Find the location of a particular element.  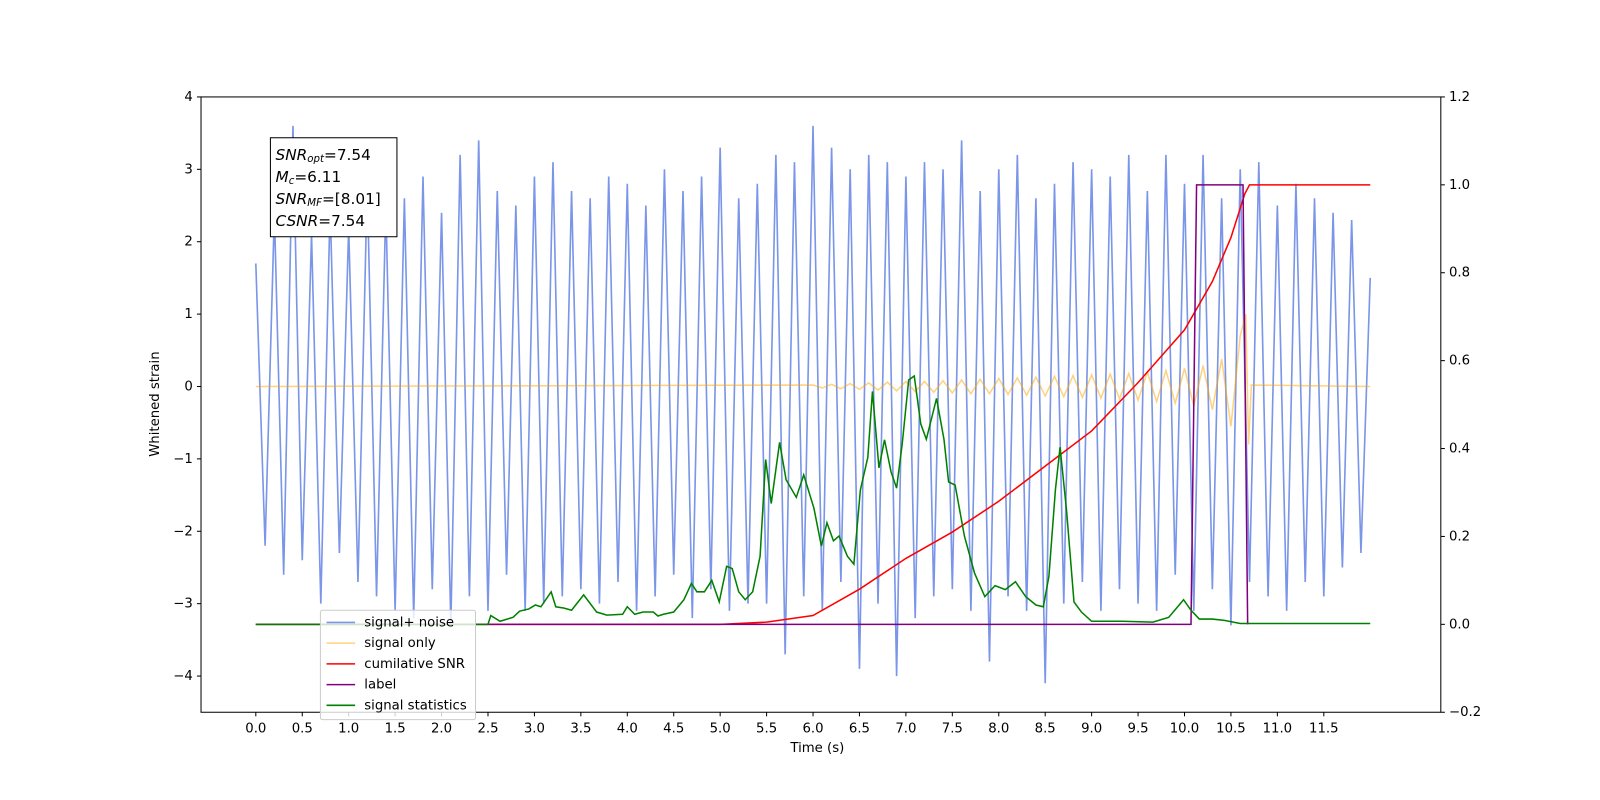

y-tick-label: −1 is located at coordinates (183, 459).